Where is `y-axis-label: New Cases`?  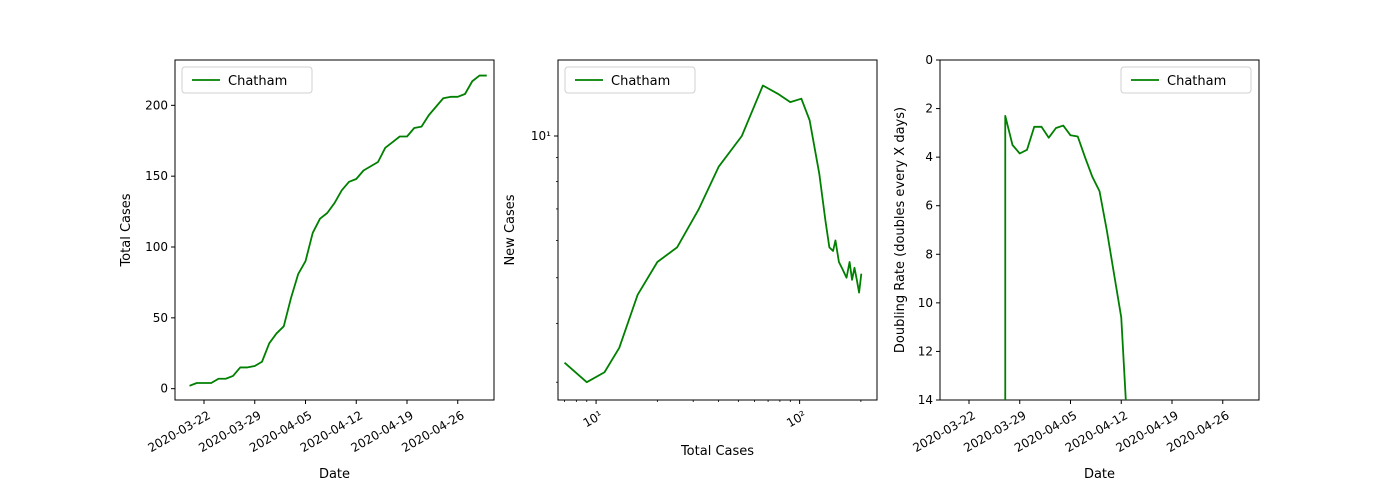
y-axis-label: New Cases is located at coordinates (510, 229).